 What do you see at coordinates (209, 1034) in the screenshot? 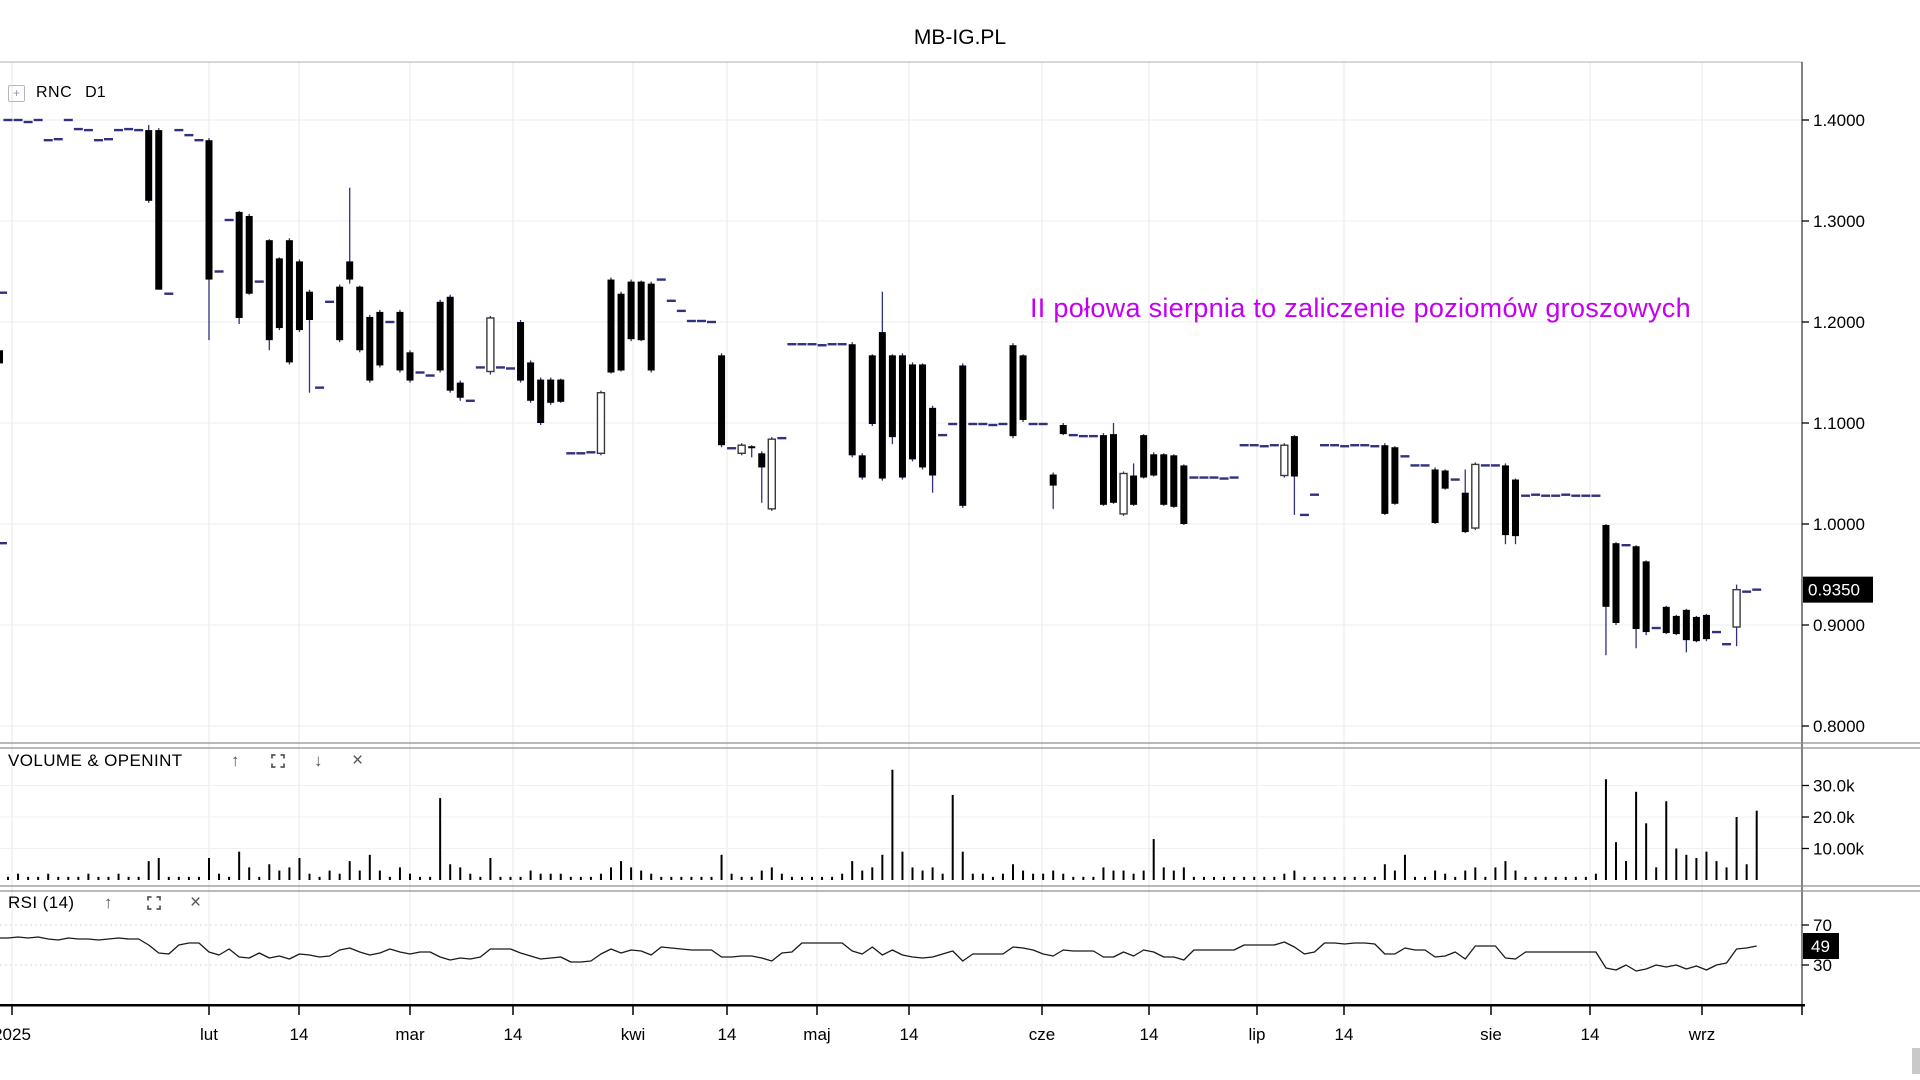
I see `time-axis-label: lut` at bounding box center [209, 1034].